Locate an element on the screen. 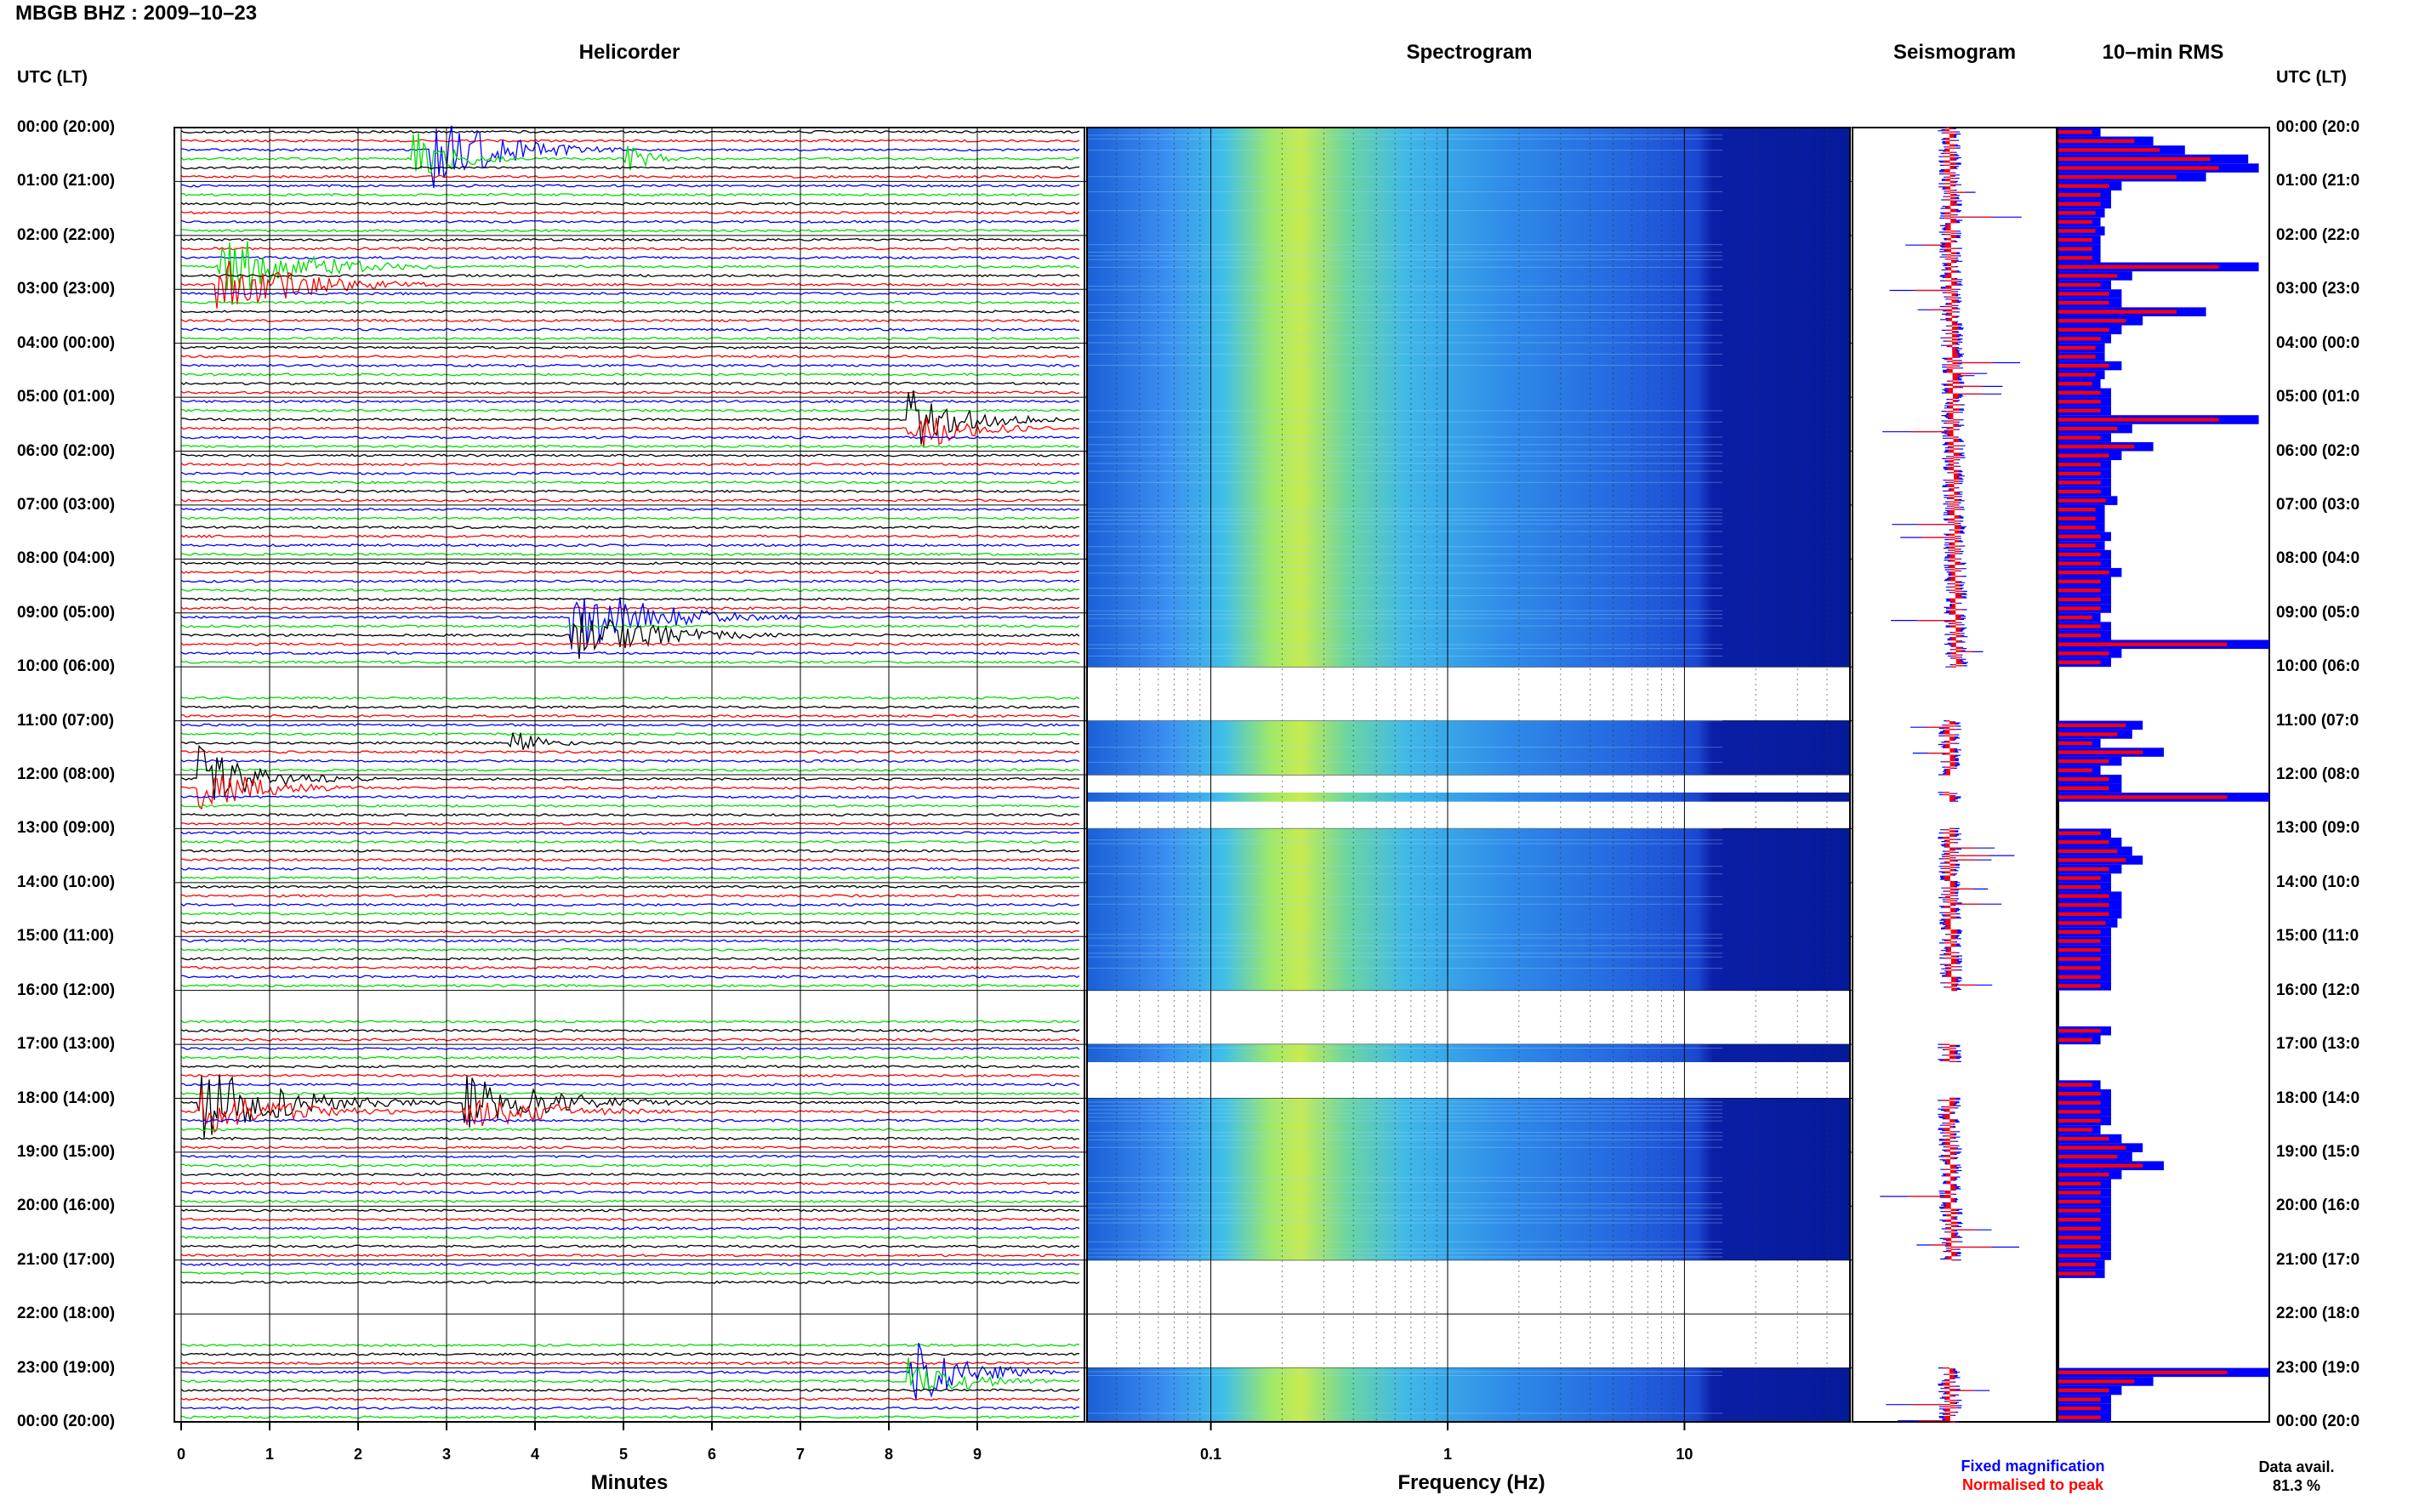  hour-label-right: 10:00 (06:0 is located at coordinates (2318, 666).